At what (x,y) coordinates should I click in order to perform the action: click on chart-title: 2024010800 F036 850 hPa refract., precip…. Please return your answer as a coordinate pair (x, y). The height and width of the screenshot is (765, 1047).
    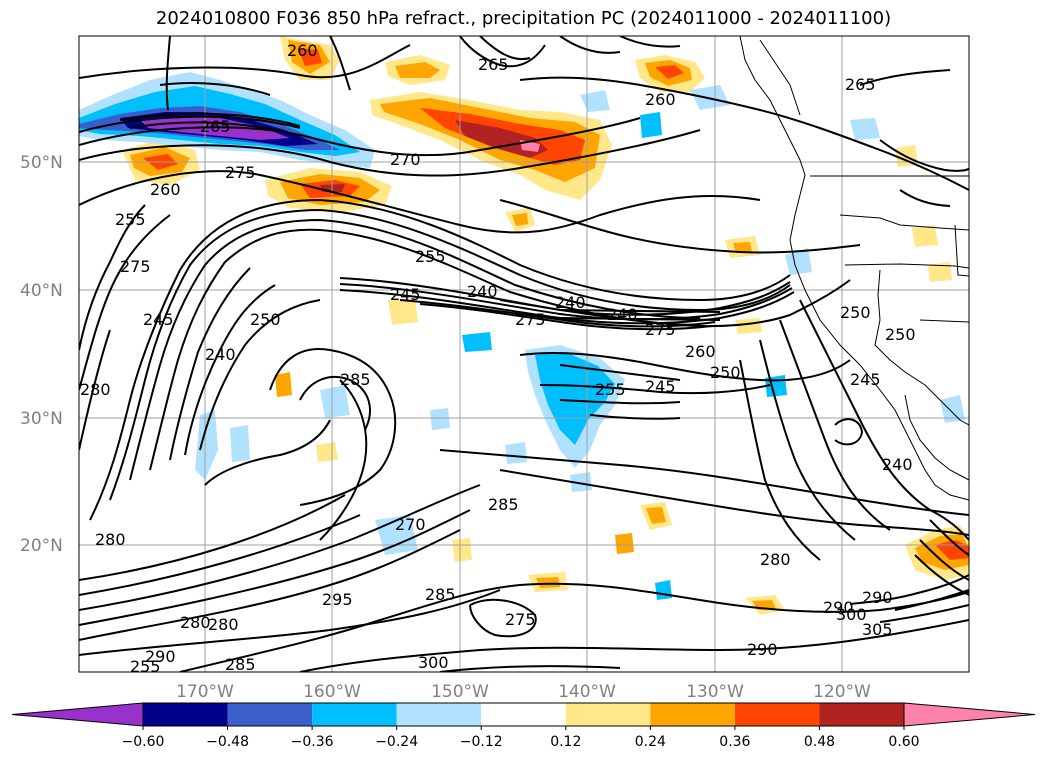
    Looking at the image, I should click on (523, 18).